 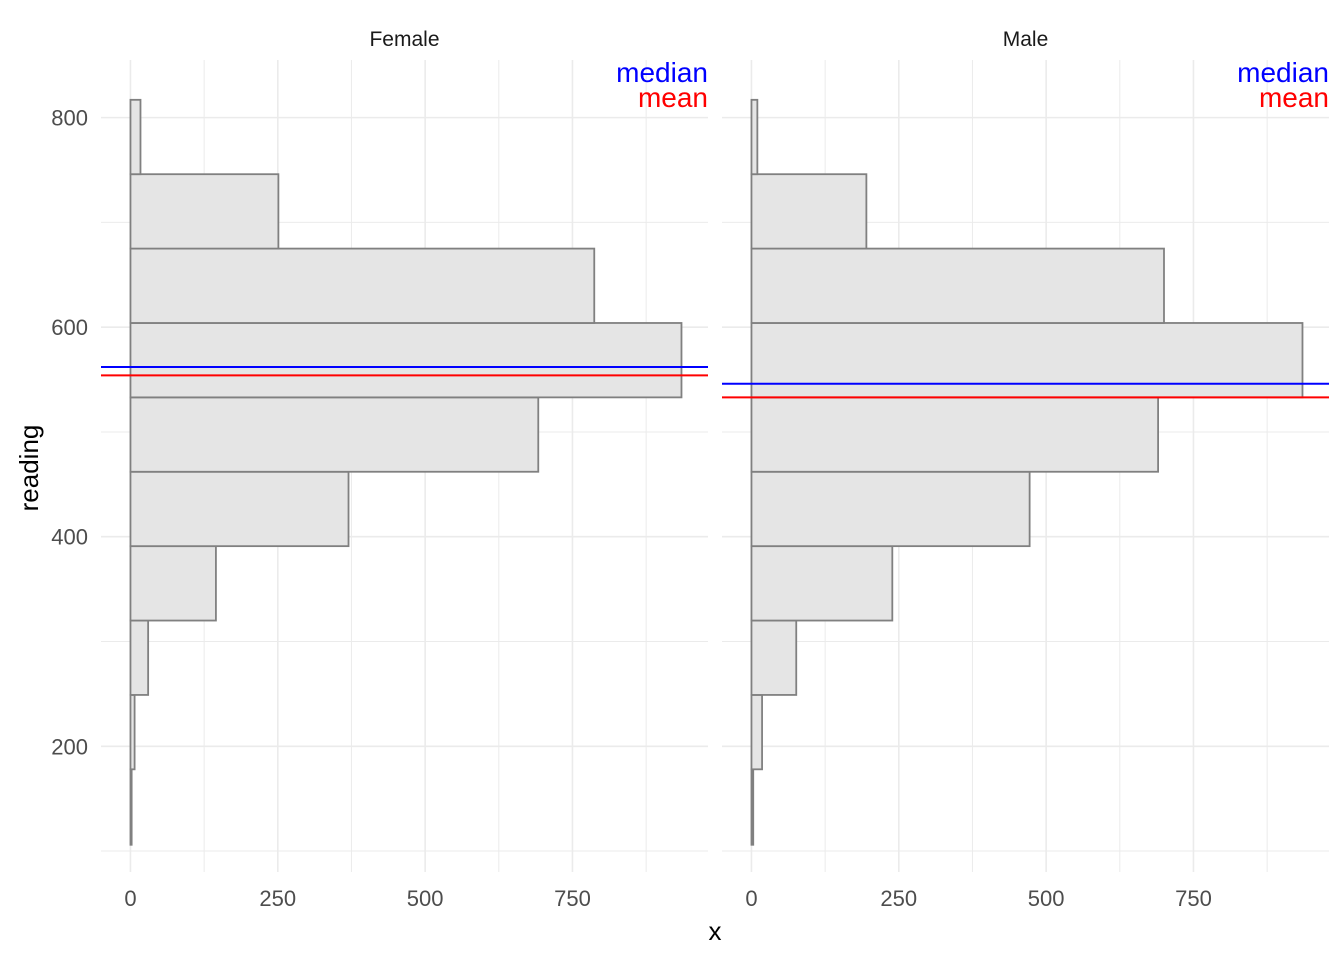 What do you see at coordinates (69, 537) in the screenshot?
I see `y-tick-label: 400` at bounding box center [69, 537].